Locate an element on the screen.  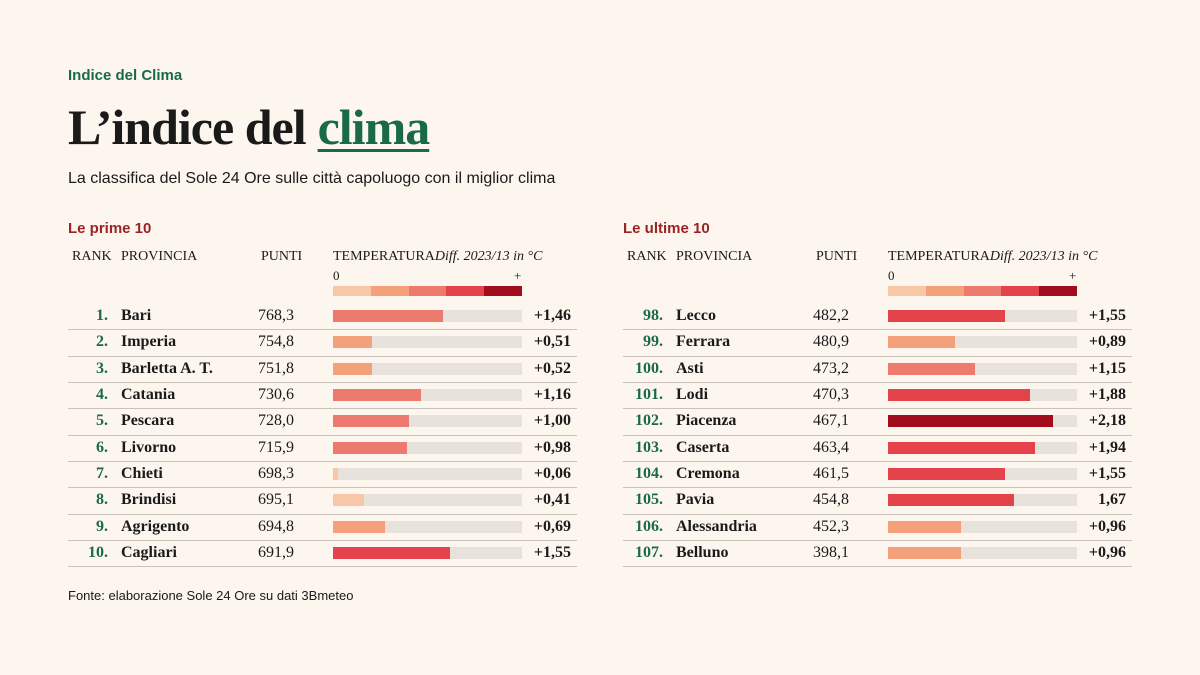
points: 480,9 is located at coordinates (831, 342).